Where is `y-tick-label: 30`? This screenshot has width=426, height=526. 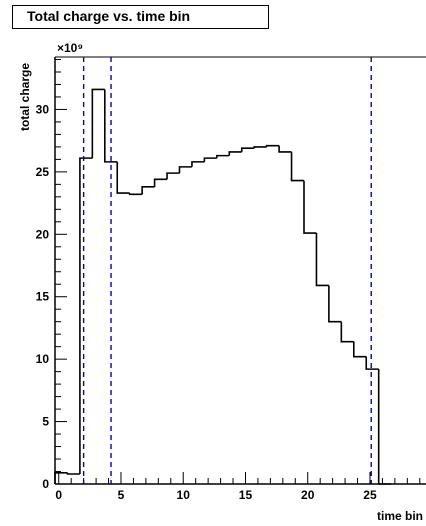 y-tick-label: 30 is located at coordinates (43, 109).